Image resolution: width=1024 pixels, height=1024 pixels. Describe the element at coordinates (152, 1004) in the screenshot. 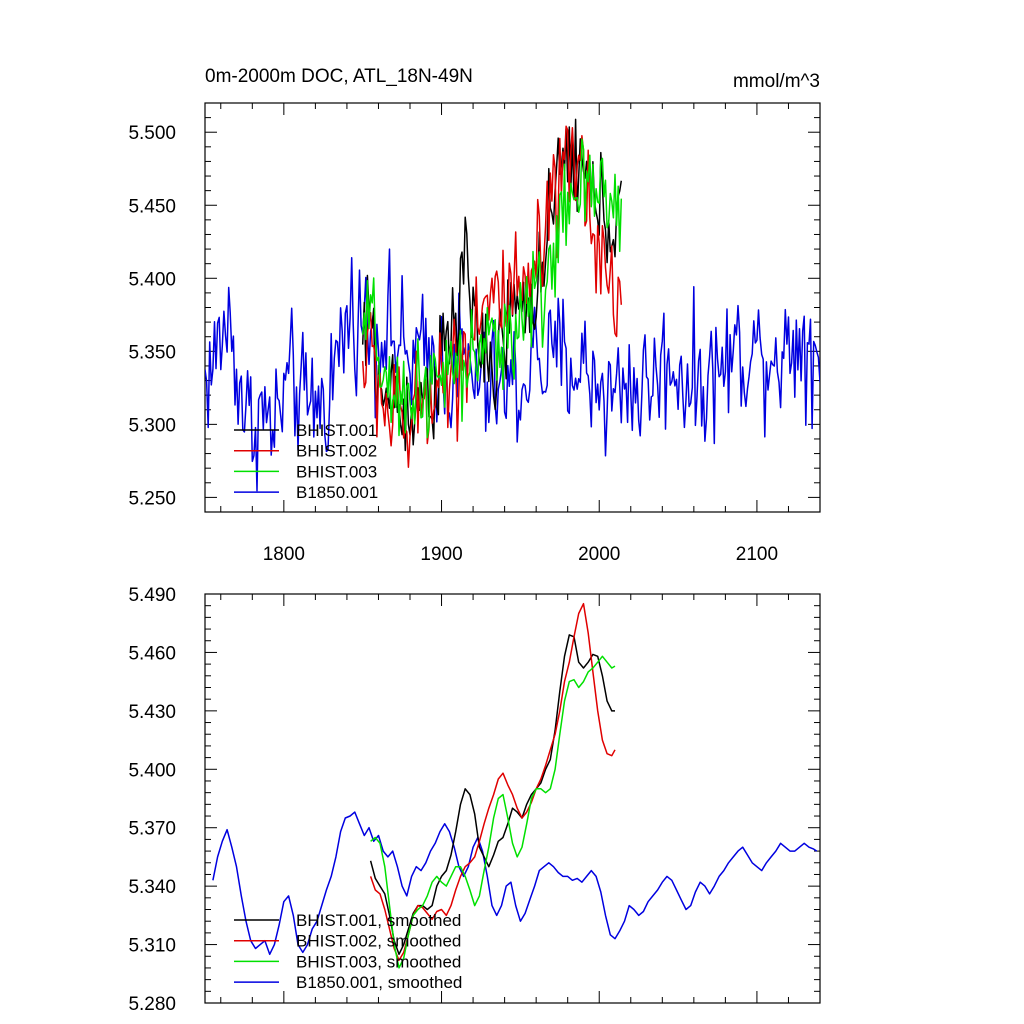

I see `y-tick-label: 5.280` at that location.